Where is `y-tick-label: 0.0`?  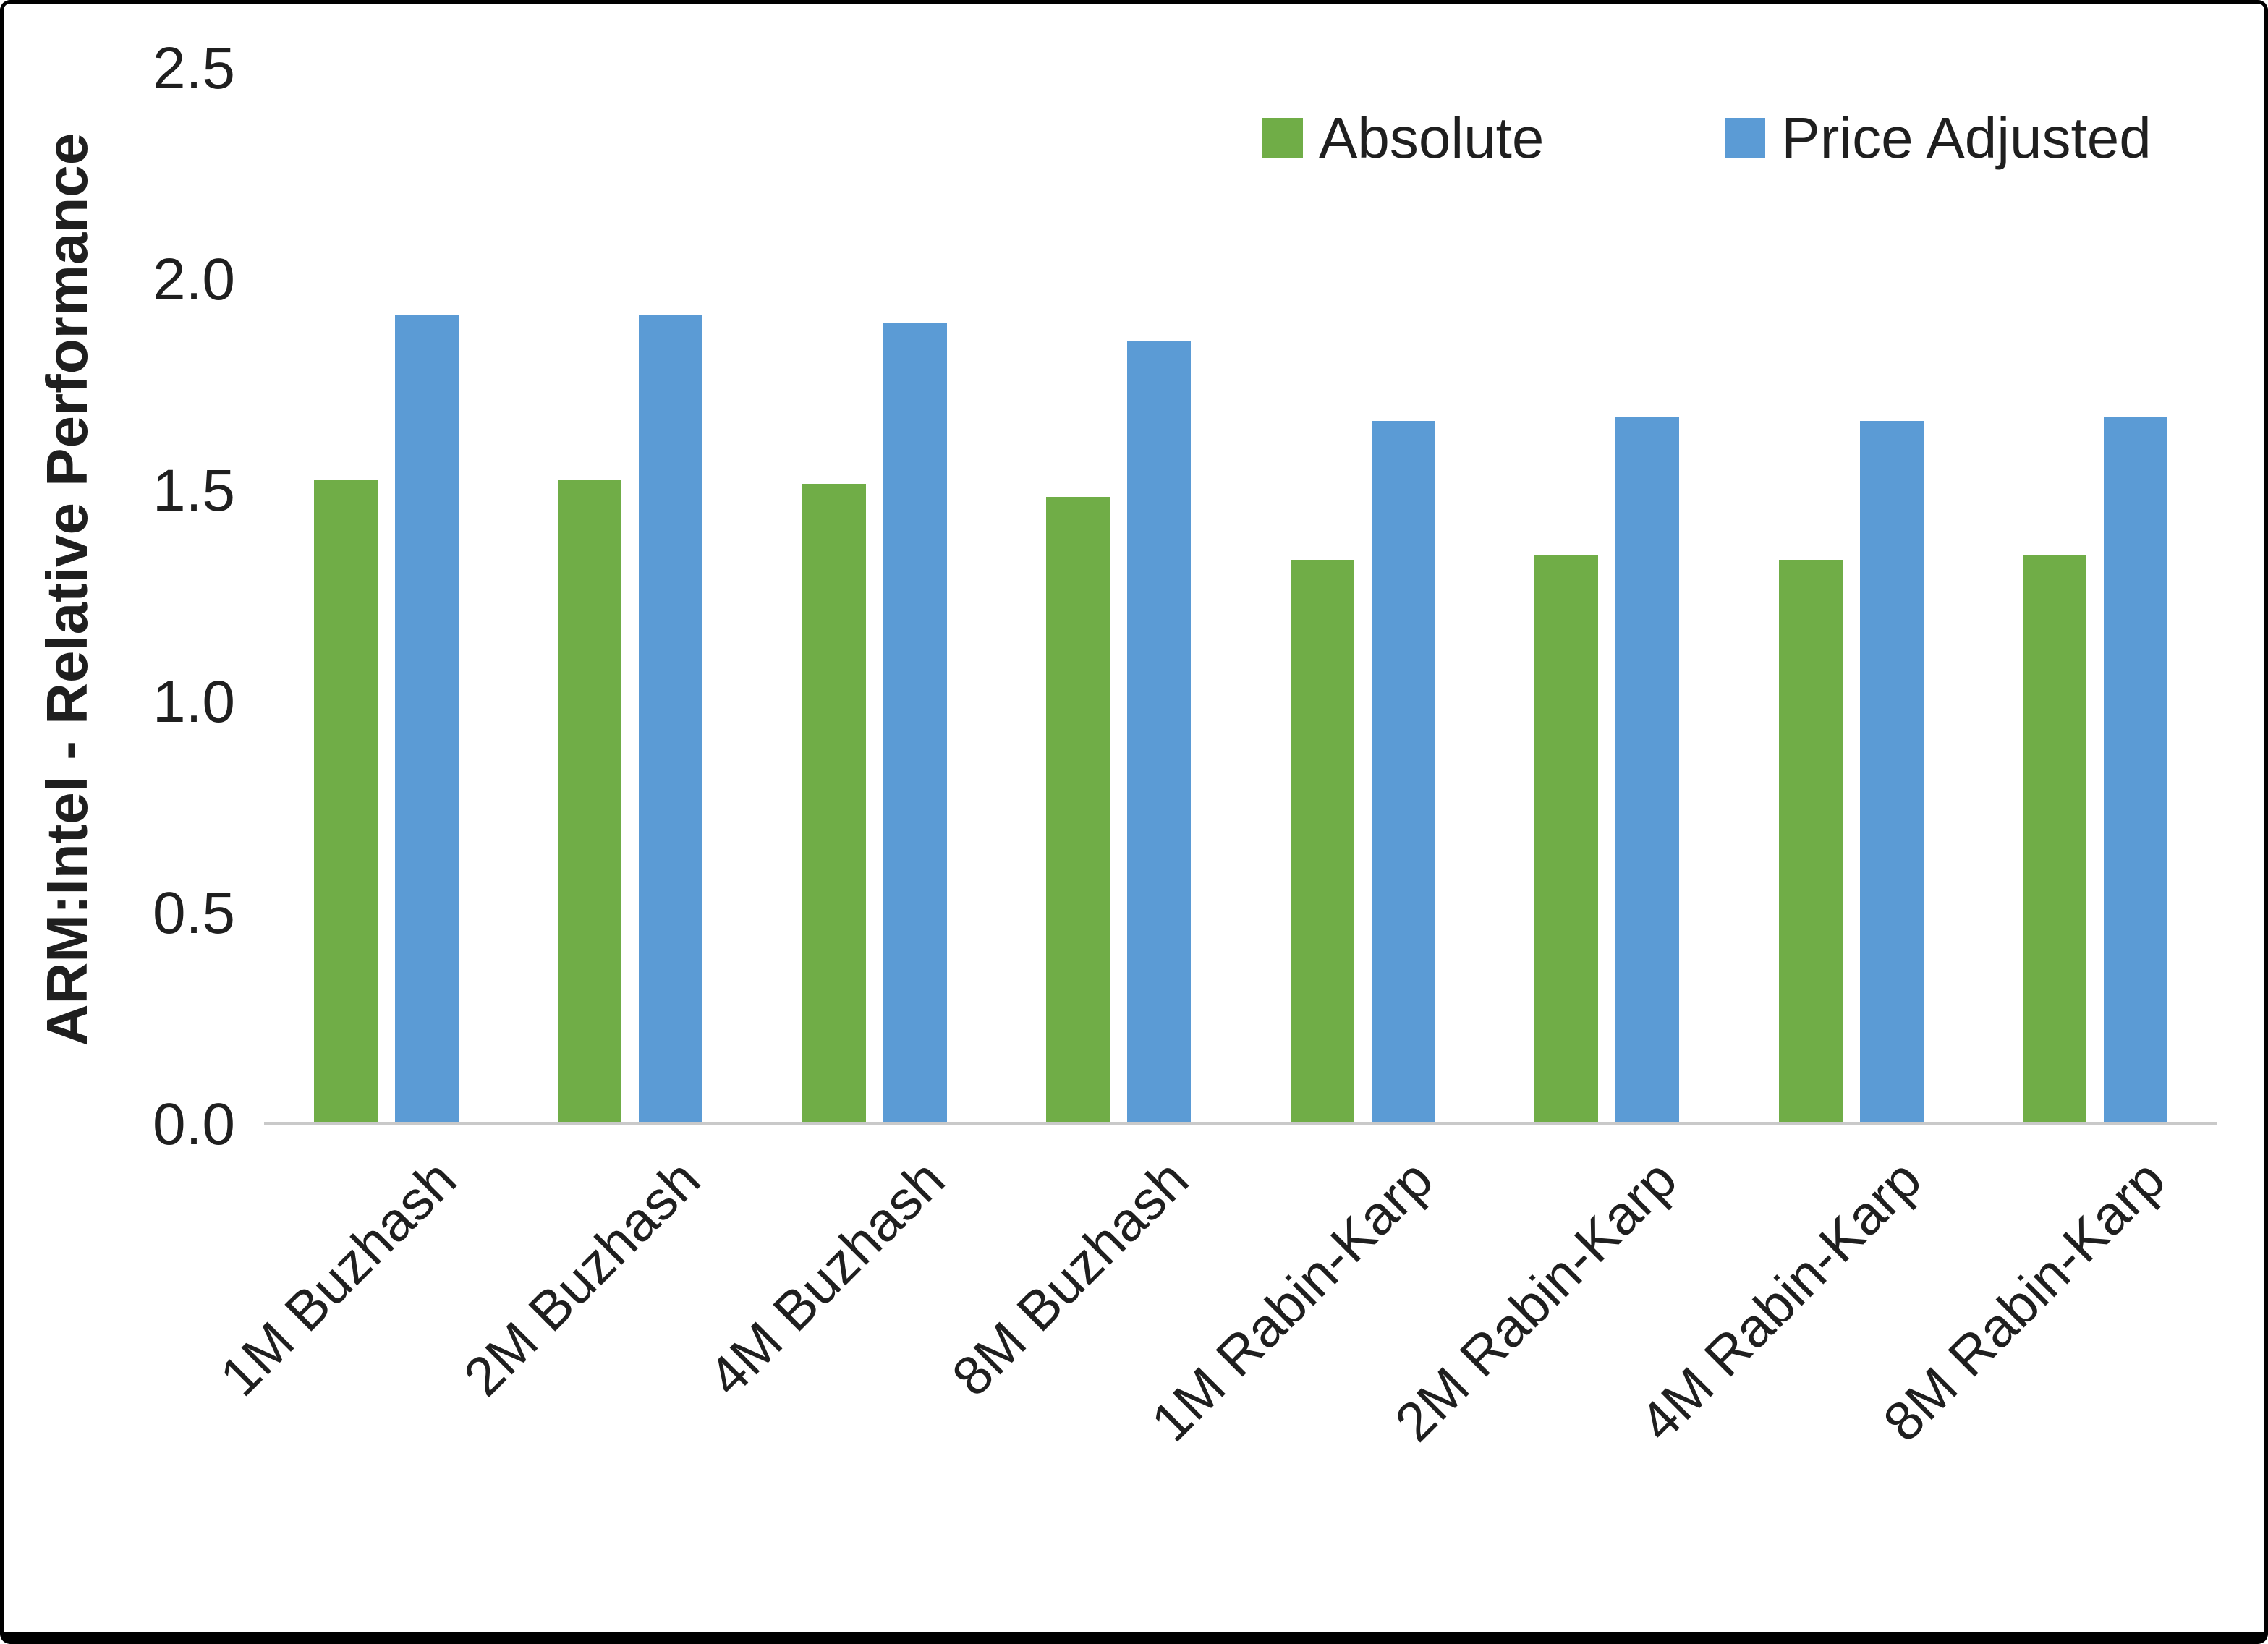 y-tick-label: 0.0 is located at coordinates (194, 1124).